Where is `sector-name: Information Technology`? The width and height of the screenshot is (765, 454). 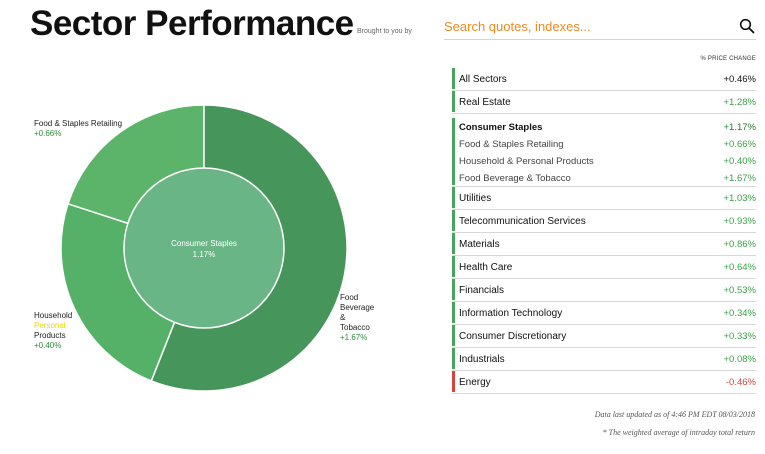 sector-name: Information Technology is located at coordinates (511, 313).